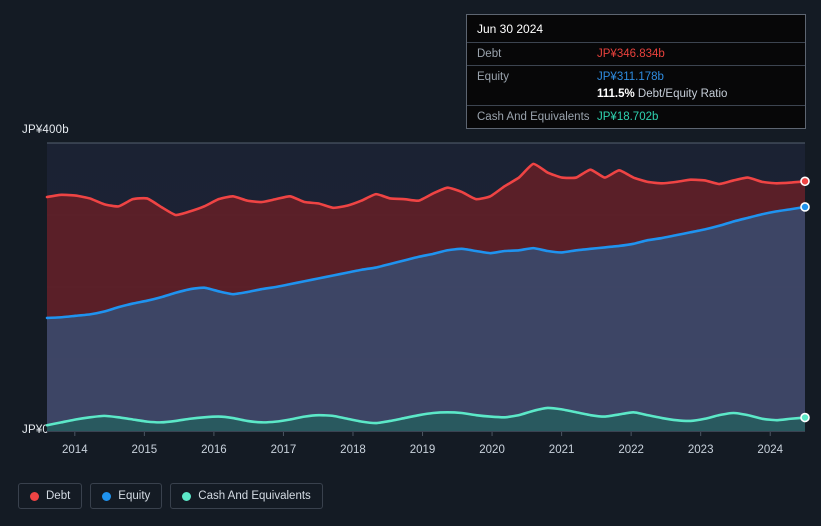  What do you see at coordinates (493, 77) in the screenshot?
I see `tooltip-key-equity: Equity` at bounding box center [493, 77].